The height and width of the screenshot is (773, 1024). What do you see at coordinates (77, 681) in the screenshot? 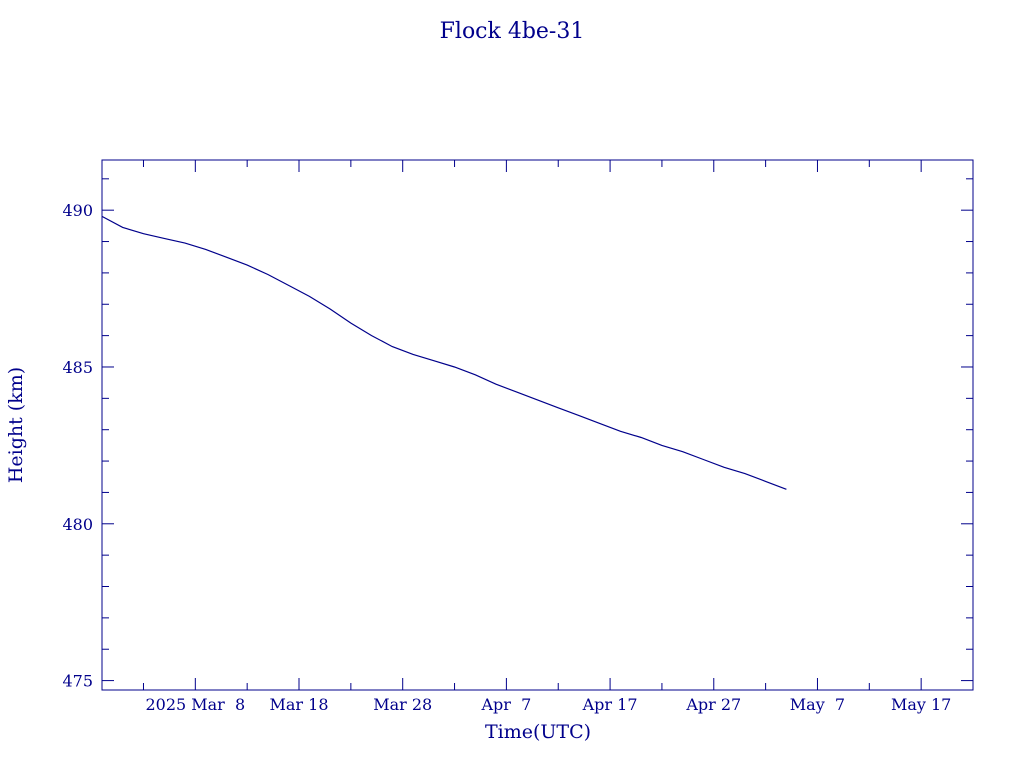
I see `y-tick-label: 475` at bounding box center [77, 681].